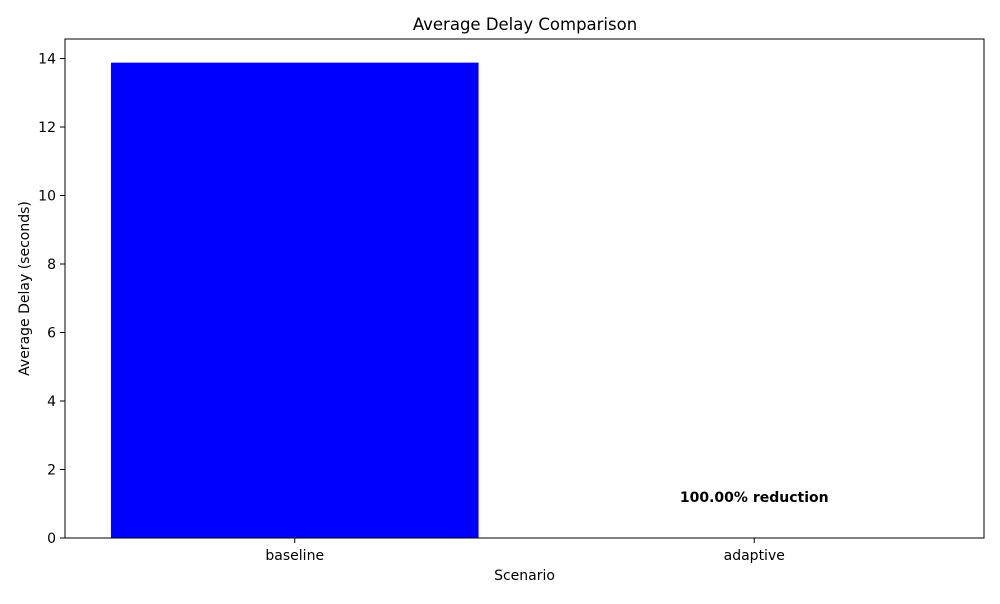 This screenshot has height=604, width=1000. What do you see at coordinates (47, 128) in the screenshot?
I see `y-tick-label: 12` at bounding box center [47, 128].